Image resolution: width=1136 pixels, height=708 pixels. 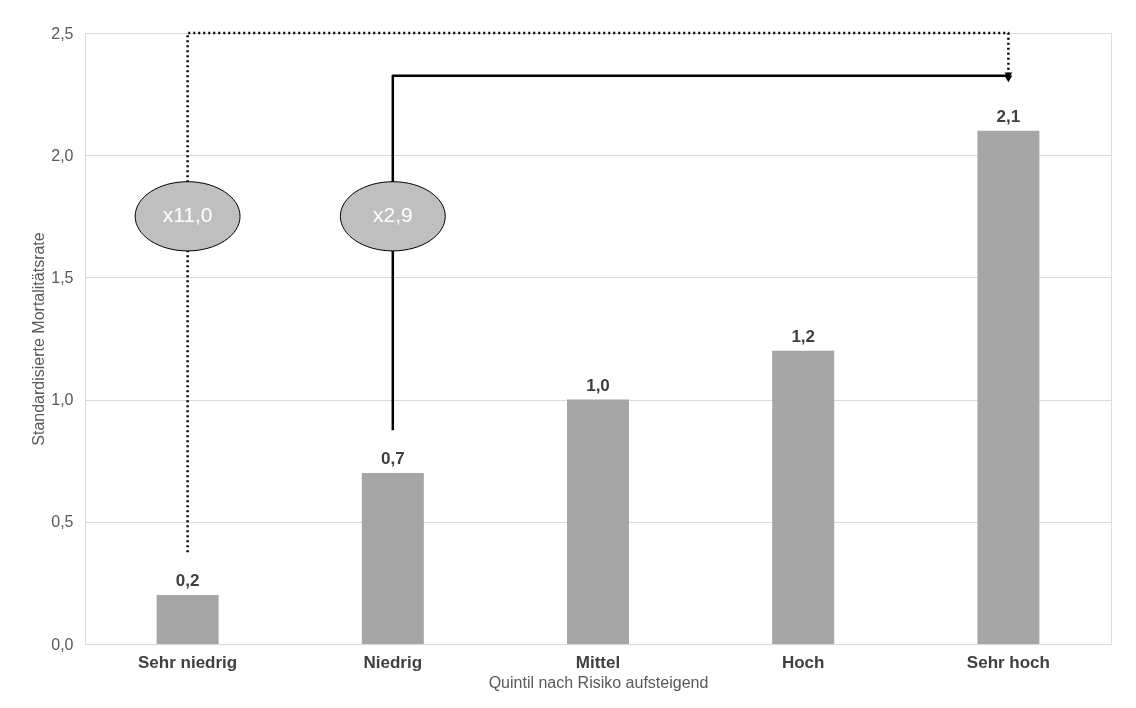 What do you see at coordinates (803, 662) in the screenshot?
I see `x-tick-label: Hoch` at bounding box center [803, 662].